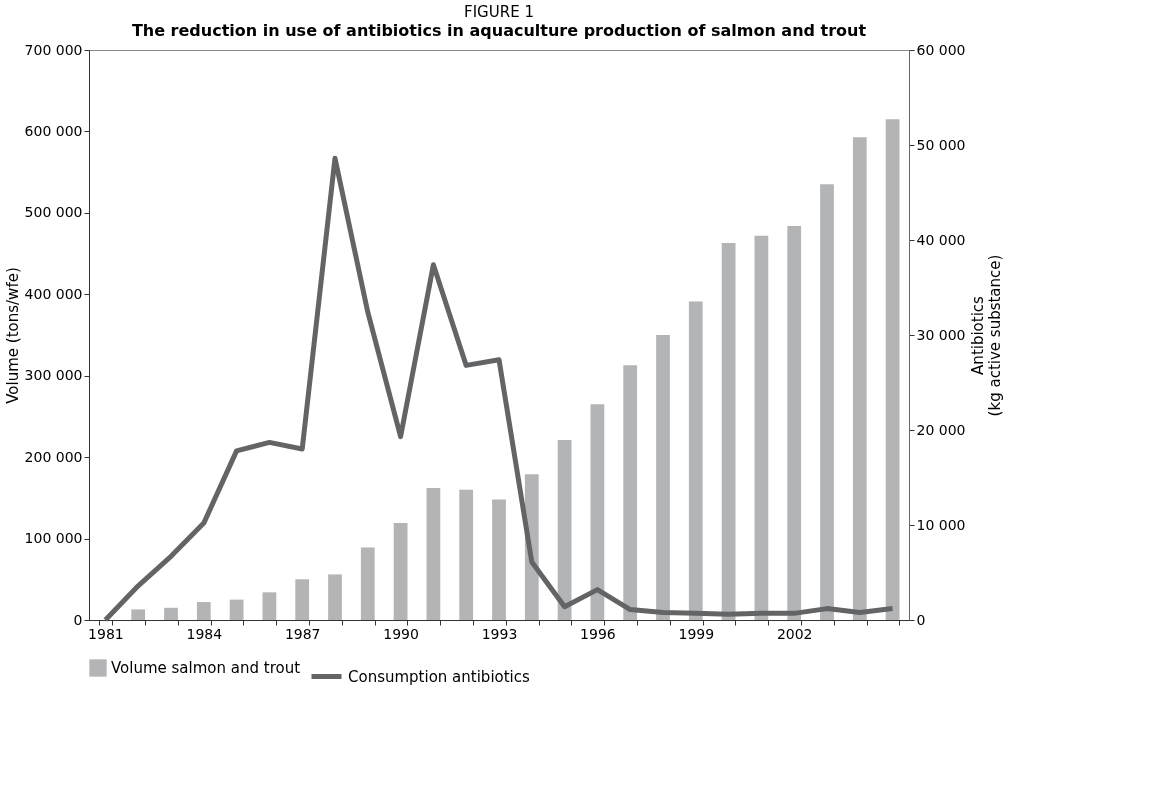 The image size is (1170, 794). I want to click on x-tick-label: 1999, so click(696, 633).